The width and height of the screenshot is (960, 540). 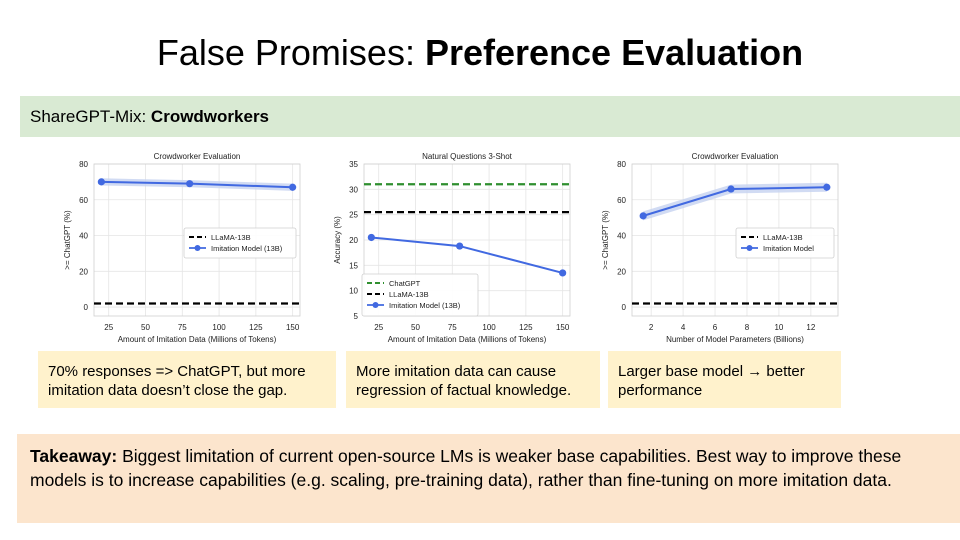 What do you see at coordinates (467, 156) in the screenshot?
I see `chart-title: Natural Questions 3-Shot` at bounding box center [467, 156].